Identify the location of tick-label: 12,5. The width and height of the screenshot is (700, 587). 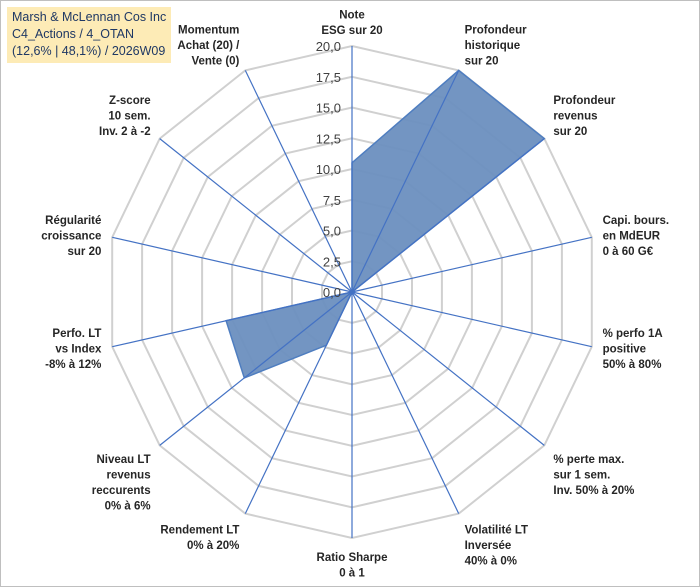
(328, 138).